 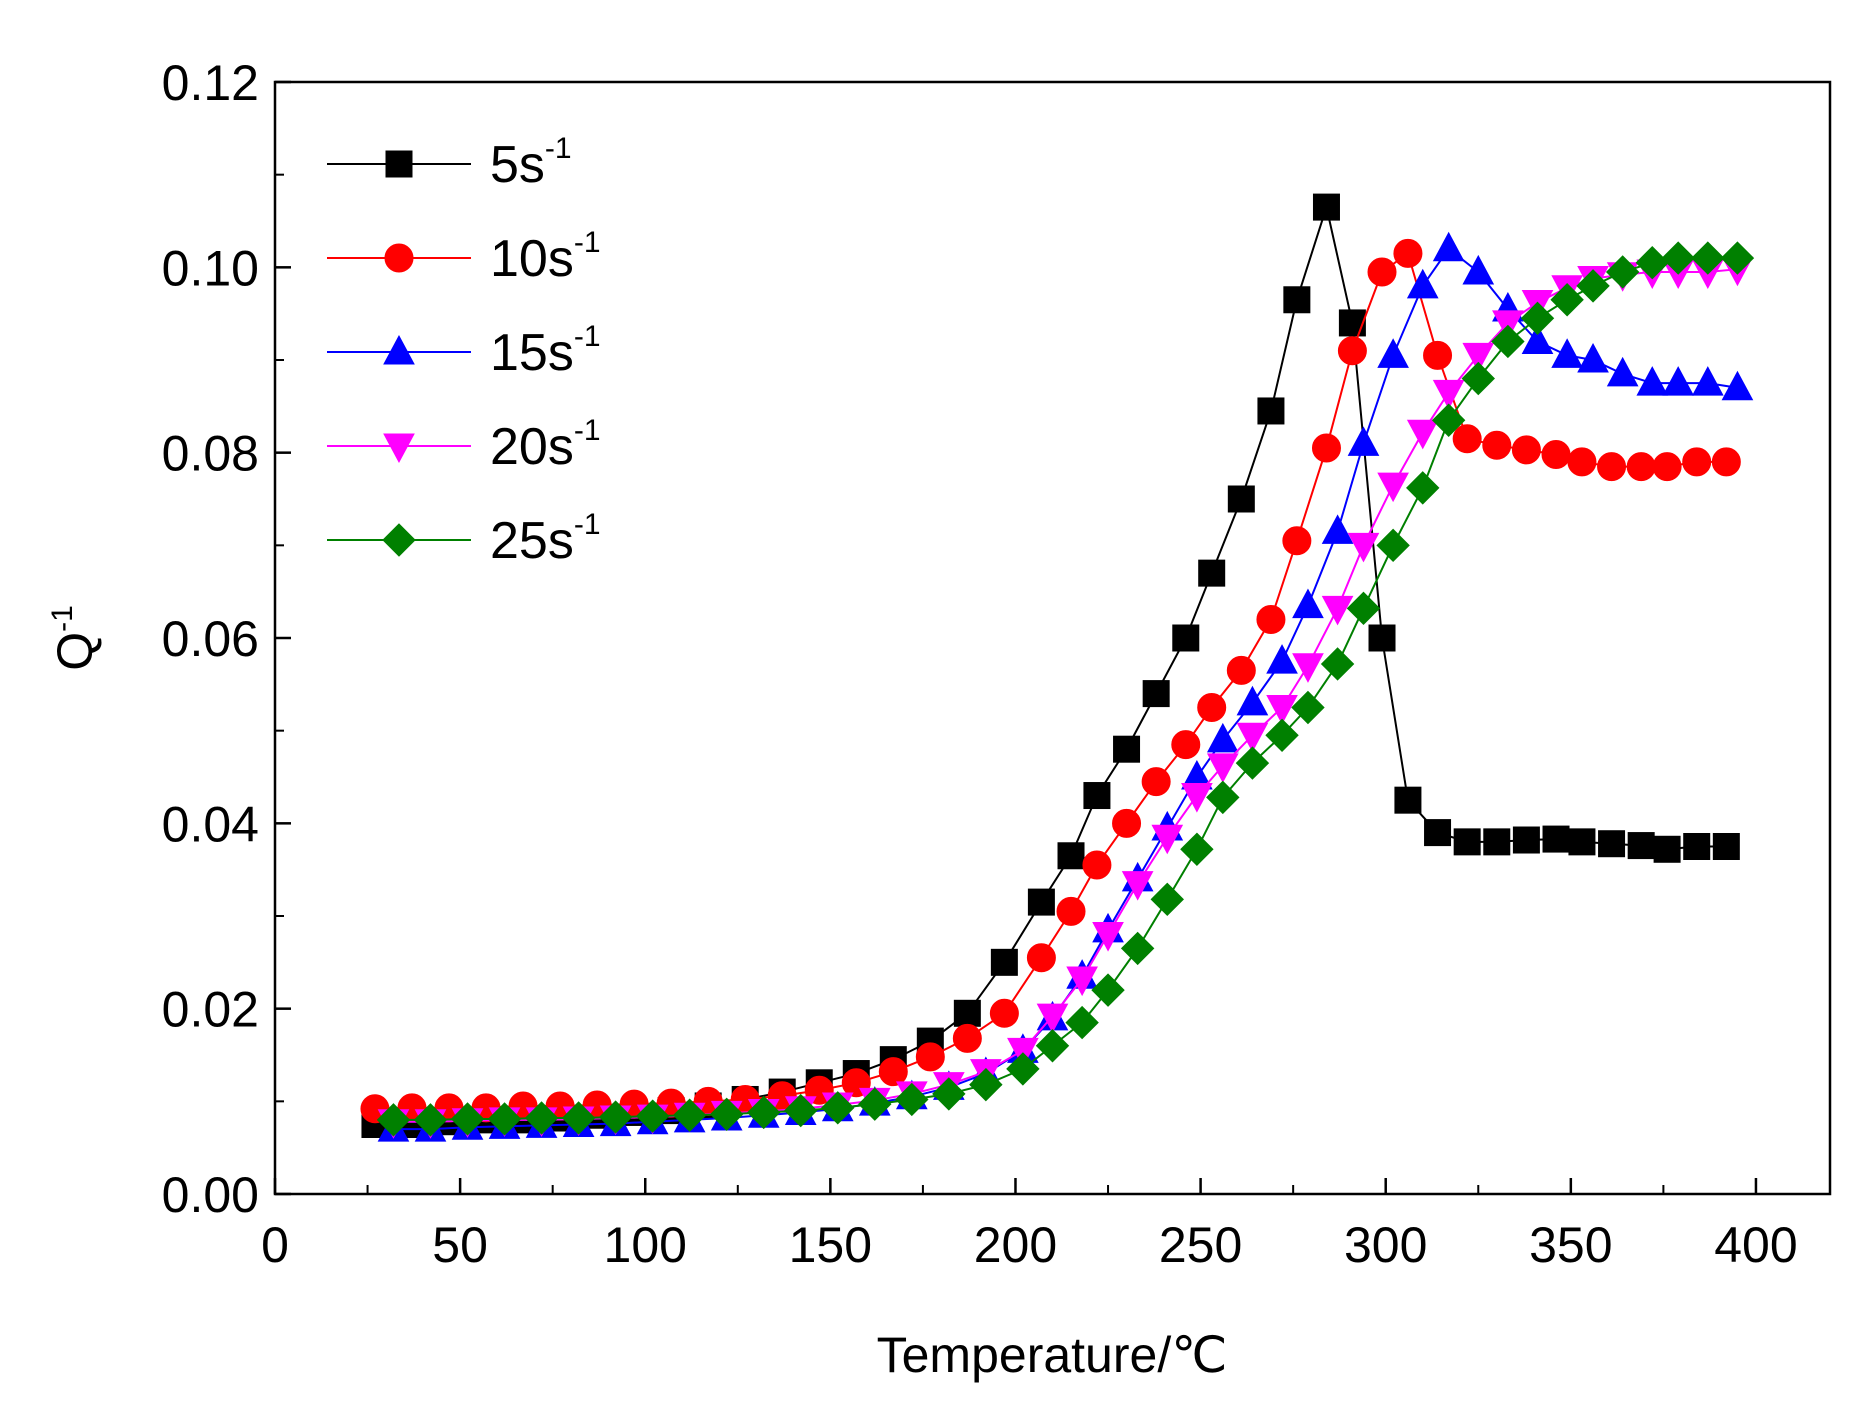 What do you see at coordinates (460, 1245) in the screenshot?
I see `x-tick-label: 50` at bounding box center [460, 1245].